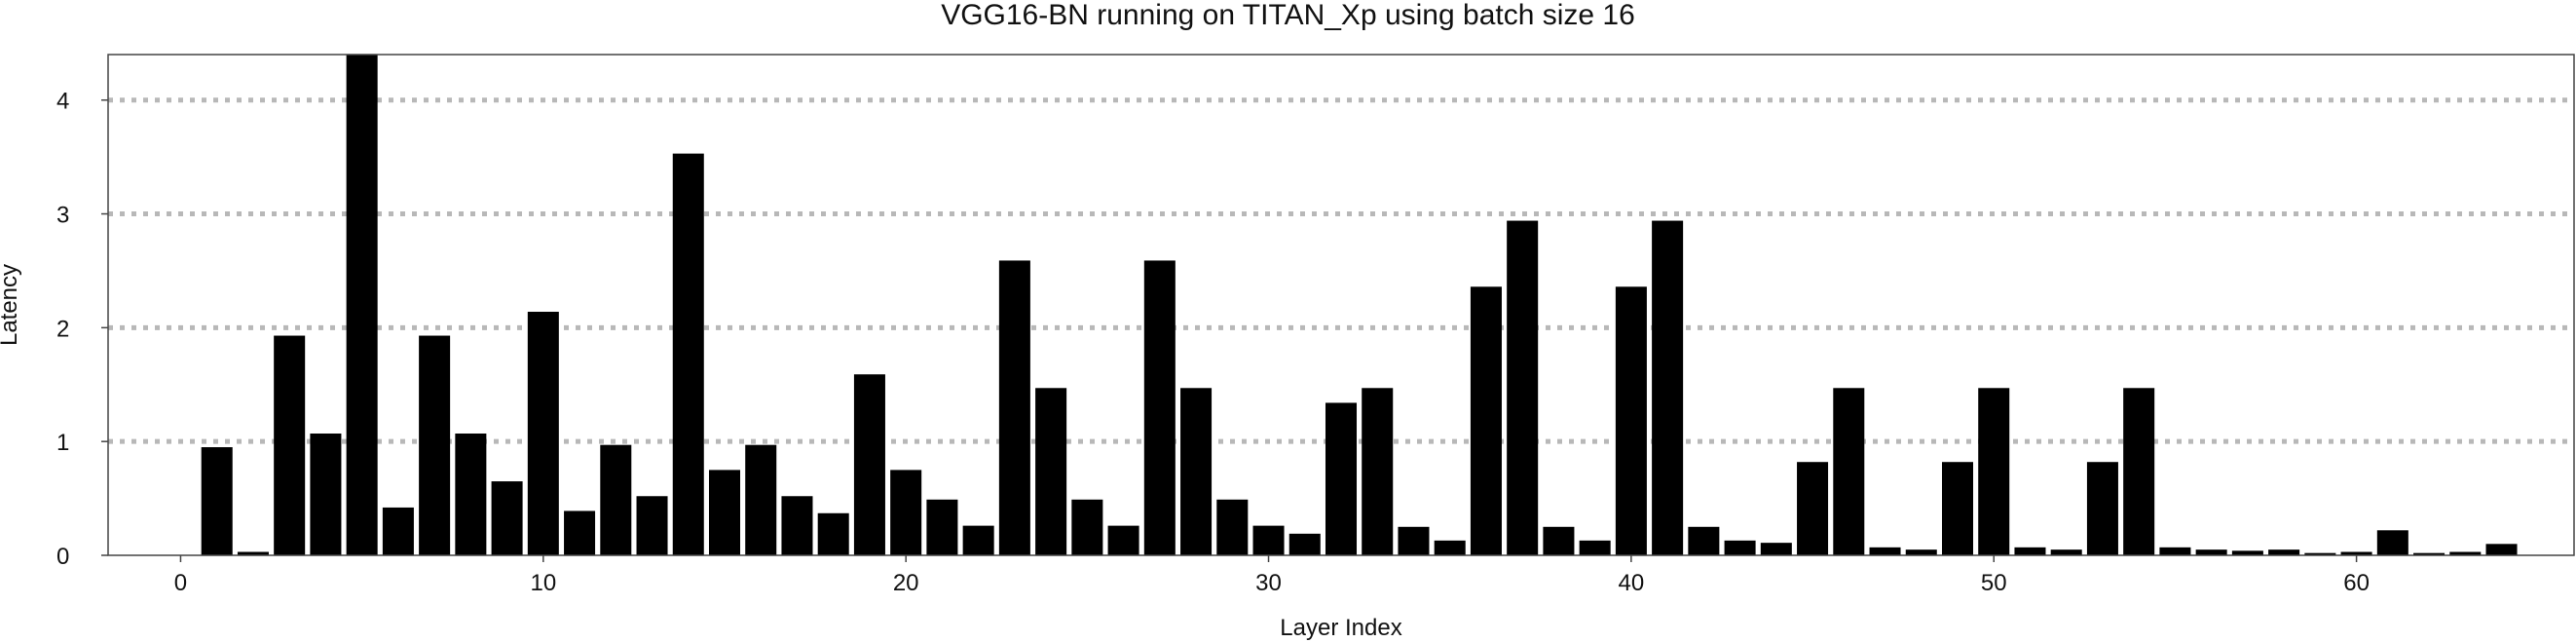 The width and height of the screenshot is (2576, 643). Describe the element at coordinates (180, 583) in the screenshot. I see `x-tick-label: 0` at that location.